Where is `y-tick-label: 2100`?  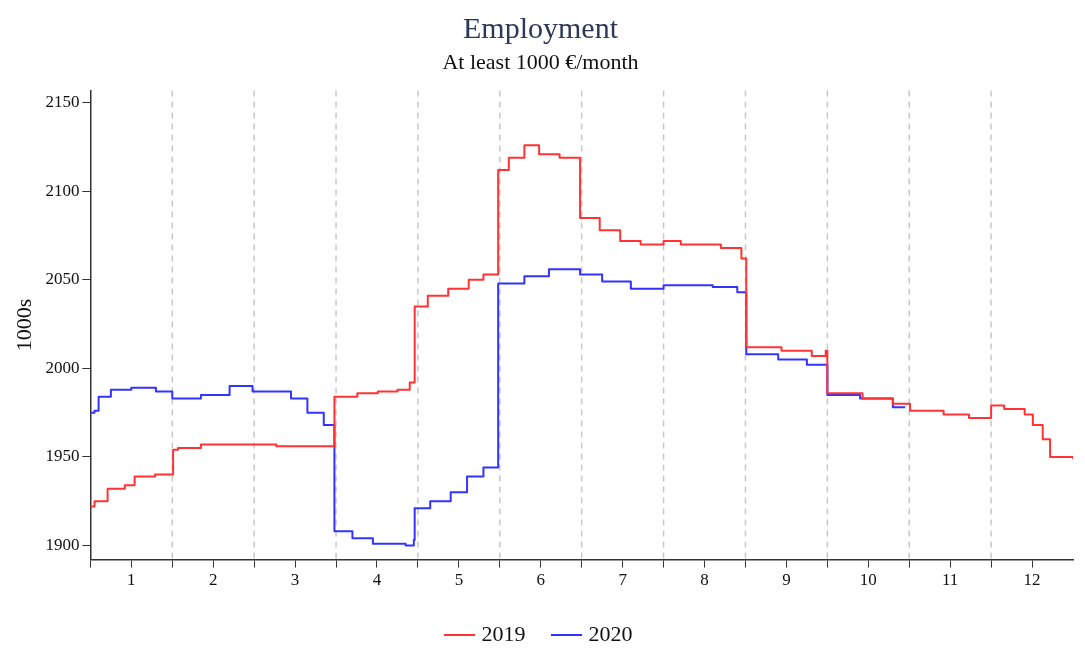 y-tick-label: 2100 is located at coordinates (62, 190).